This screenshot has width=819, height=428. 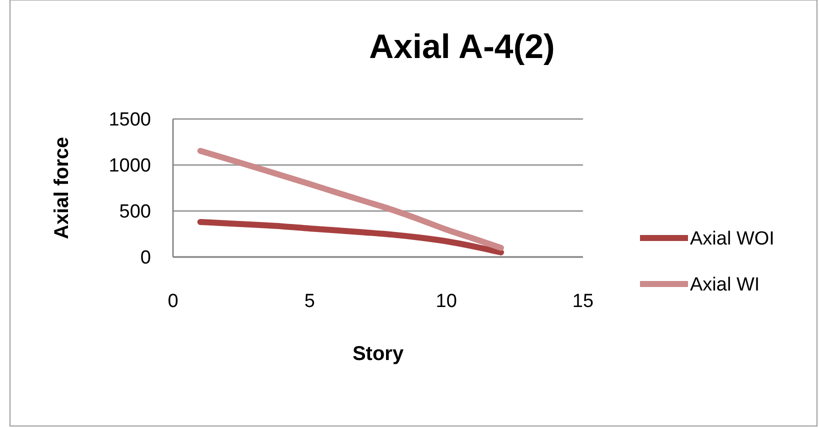 I want to click on x-tick-label: 5, so click(x=309, y=301).